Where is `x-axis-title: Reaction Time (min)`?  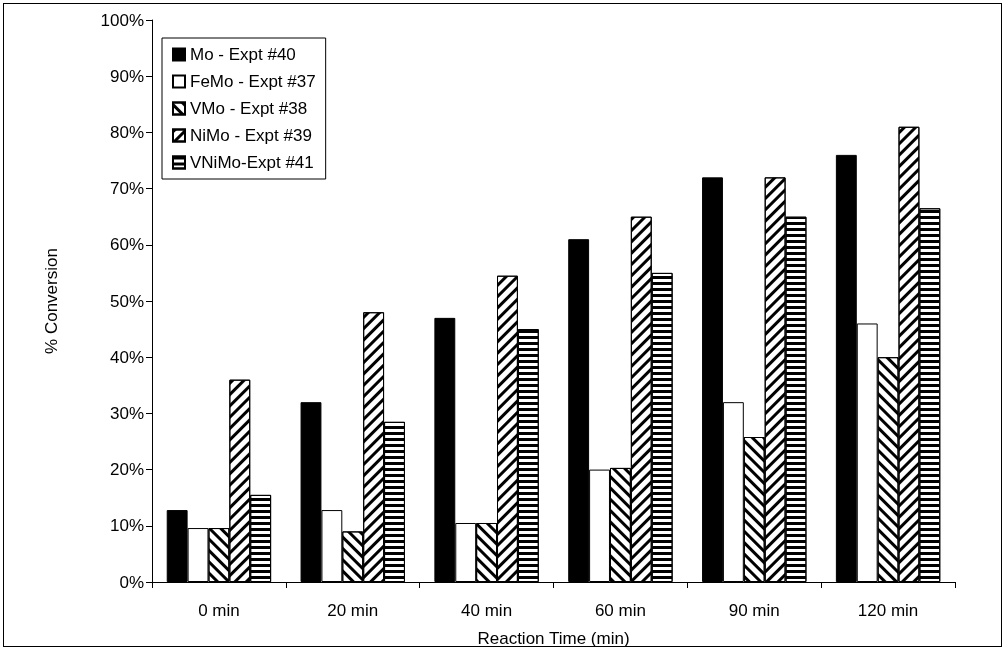
x-axis-title: Reaction Time (min) is located at coordinates (553, 638).